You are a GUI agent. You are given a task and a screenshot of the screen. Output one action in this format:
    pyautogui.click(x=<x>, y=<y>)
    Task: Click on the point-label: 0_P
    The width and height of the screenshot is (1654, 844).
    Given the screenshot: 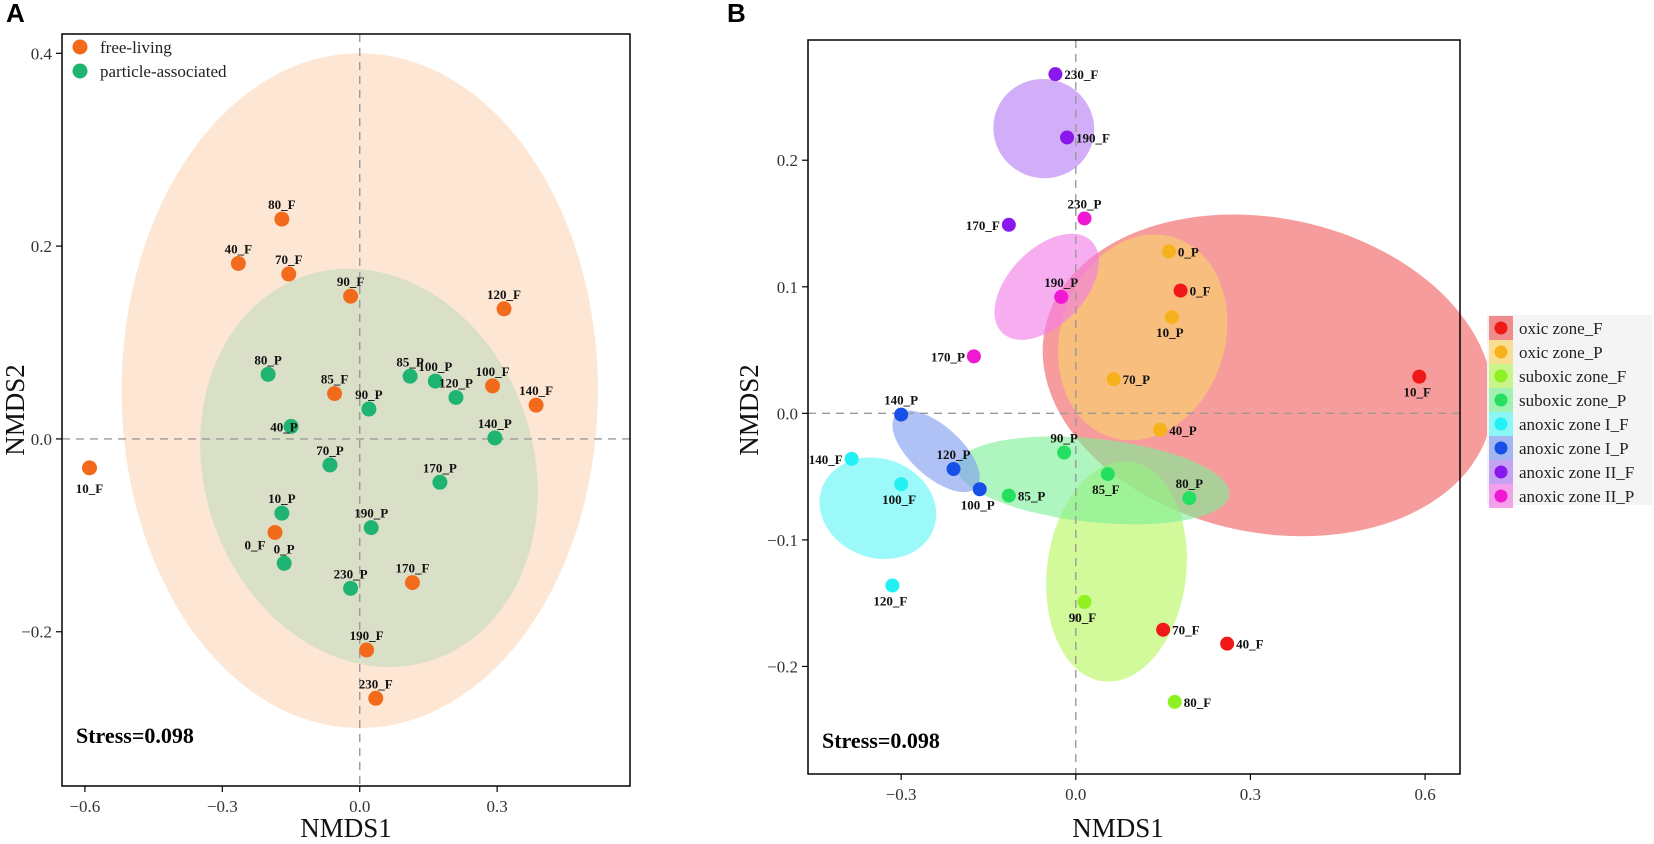 What is the action you would take?
    pyautogui.click(x=1188, y=251)
    